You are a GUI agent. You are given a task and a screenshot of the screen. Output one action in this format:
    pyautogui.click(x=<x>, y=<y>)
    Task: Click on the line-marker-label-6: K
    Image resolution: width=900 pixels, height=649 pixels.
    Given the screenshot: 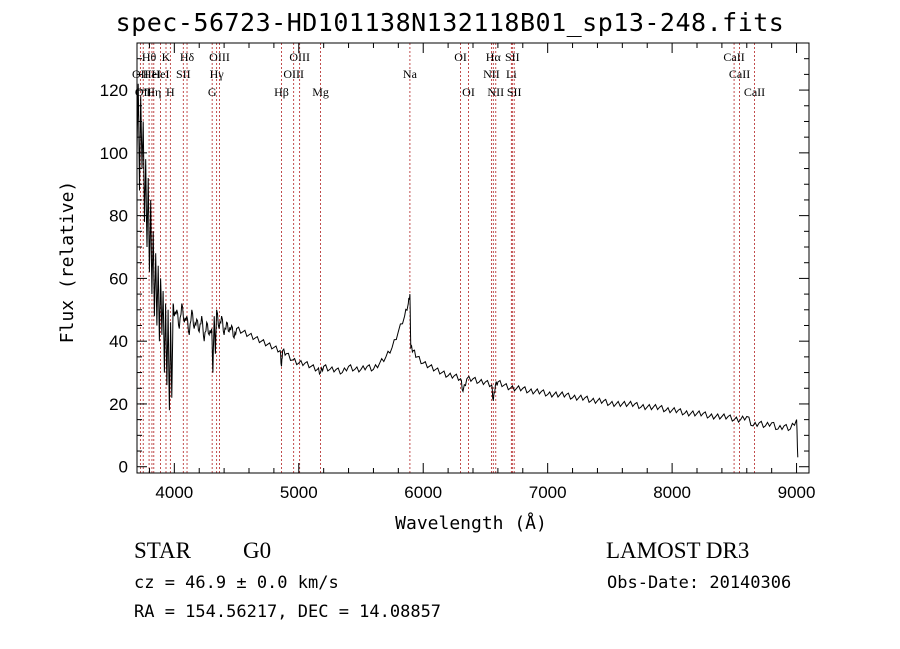 What is the action you would take?
    pyautogui.click(x=166, y=57)
    